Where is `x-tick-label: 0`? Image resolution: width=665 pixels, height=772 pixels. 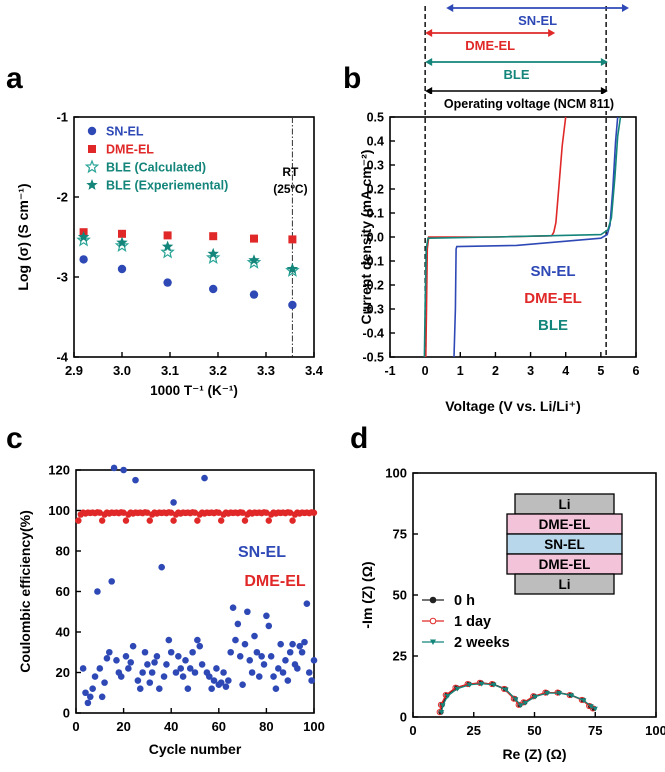
x-tick-label: 0 is located at coordinates (425, 371).